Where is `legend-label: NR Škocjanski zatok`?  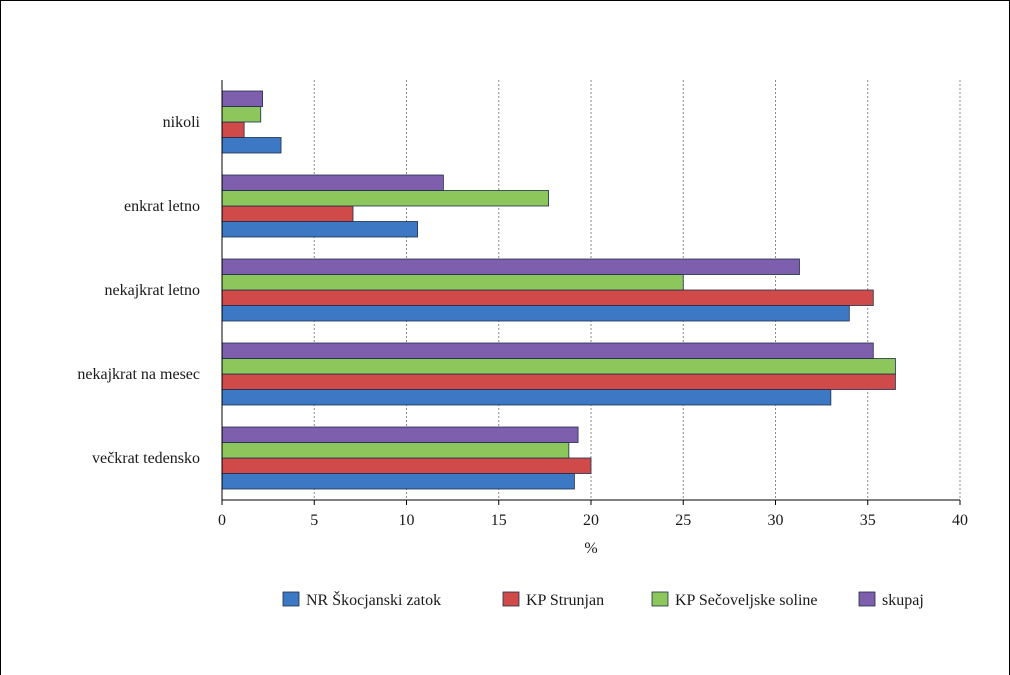 legend-label: NR Škocjanski zatok is located at coordinates (373, 599).